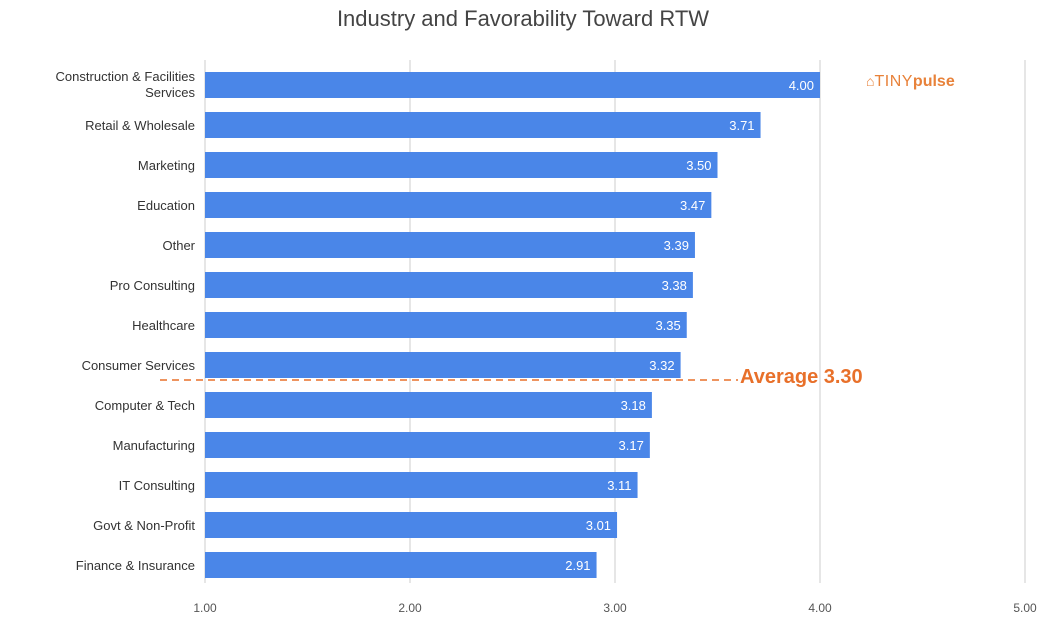 The width and height of the screenshot is (1046, 617). Describe the element at coordinates (178, 245) in the screenshot. I see `category-label: Other` at that location.